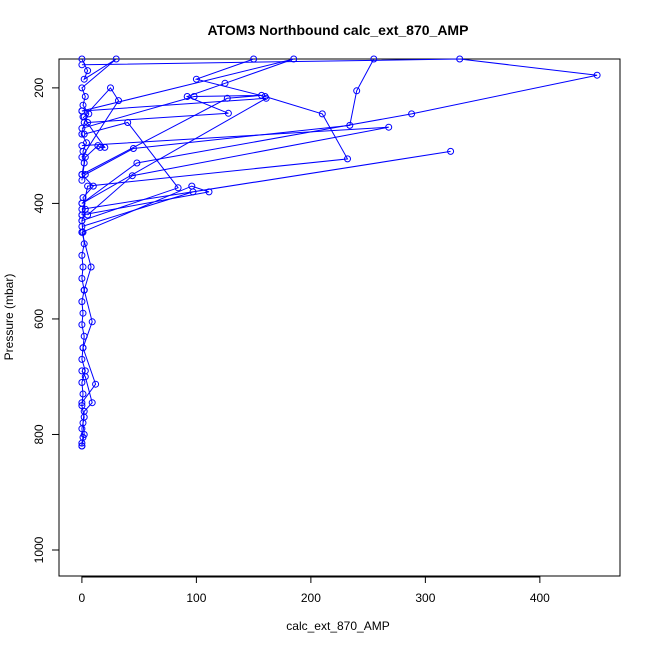  I want to click on x-axis: 0 100 200 300 400, so click(314, 590).